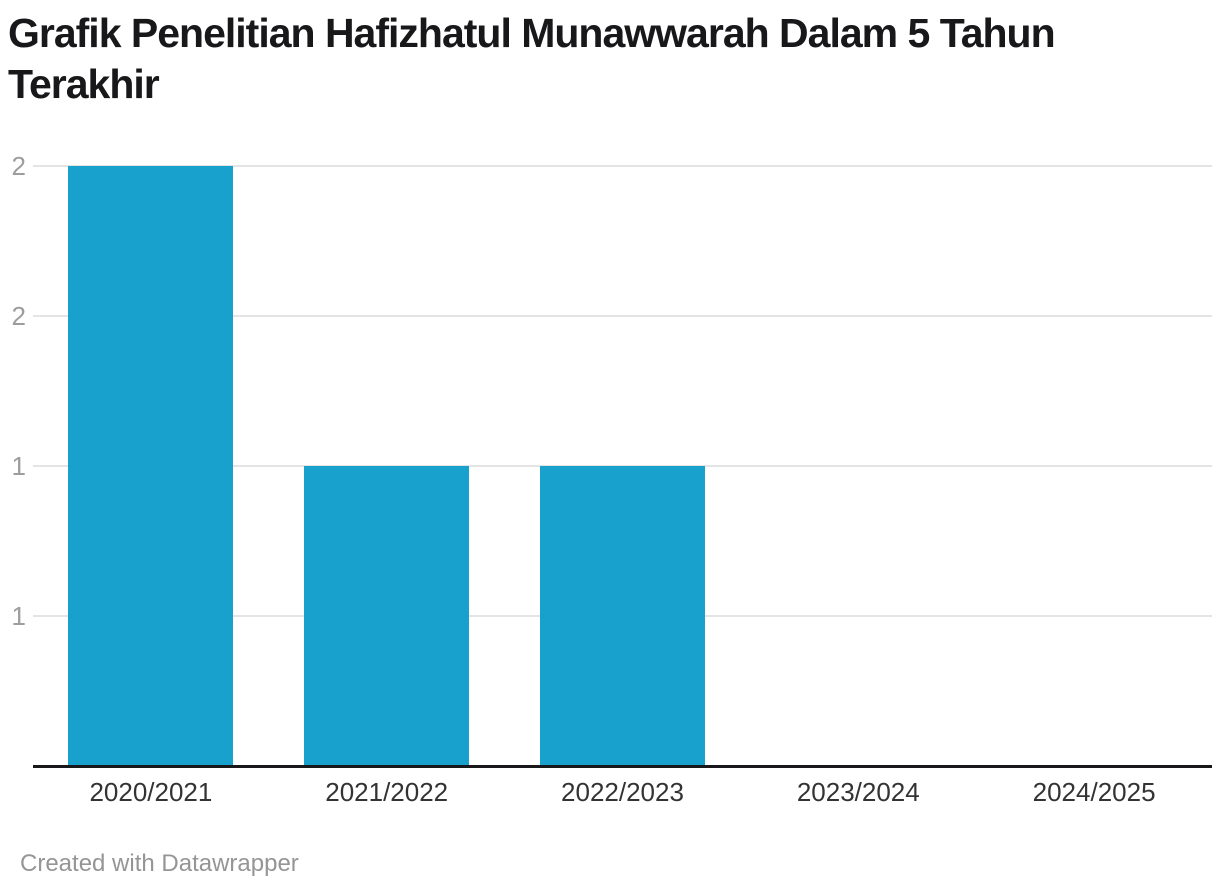 This screenshot has width=1220, height=888. I want to click on x-tick-label: 2023/2024, so click(858, 792).